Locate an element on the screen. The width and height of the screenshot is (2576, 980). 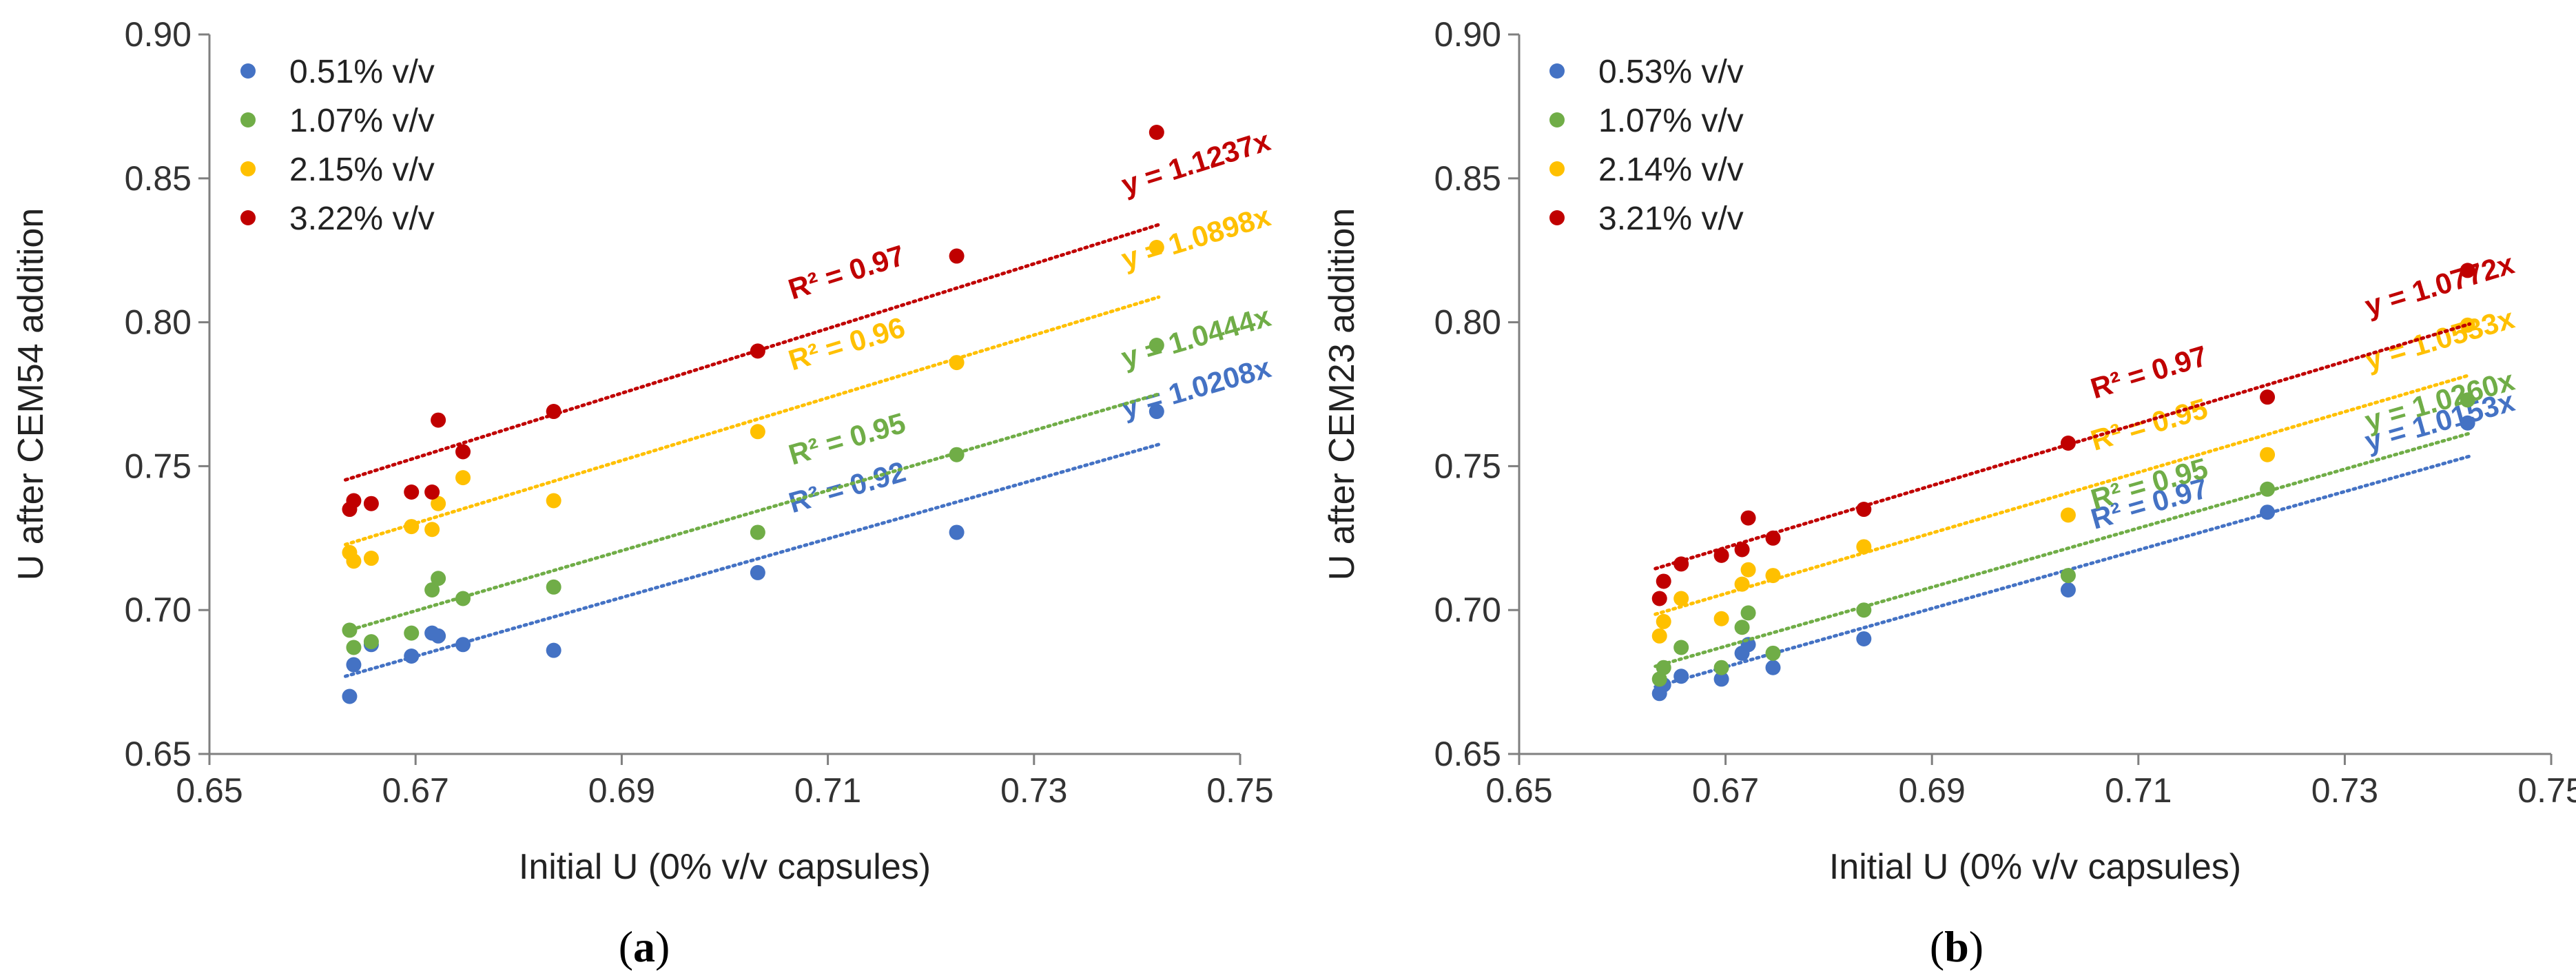
legend-label: 3.21% v/v is located at coordinates (1671, 219).